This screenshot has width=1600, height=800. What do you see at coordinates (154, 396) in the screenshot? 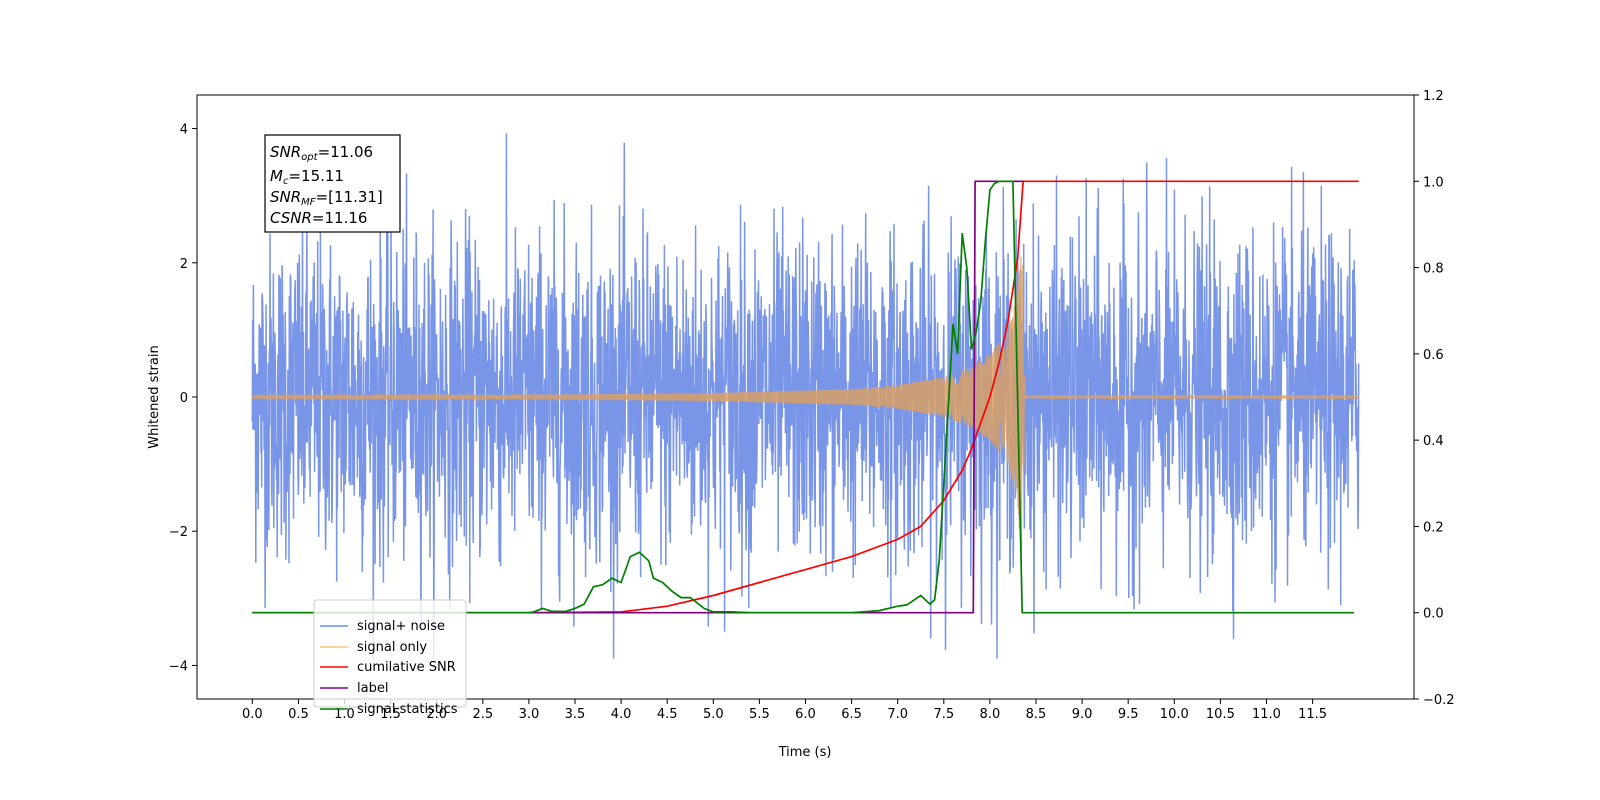
I see `y-axis-label-left: Whitened strain` at bounding box center [154, 396].